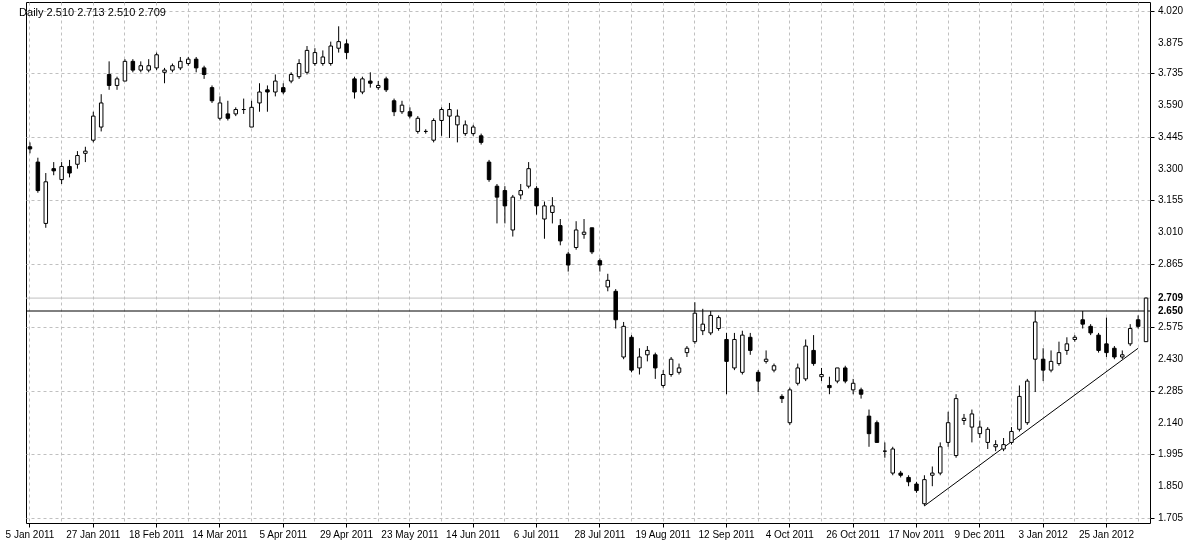 This screenshot has height=543, width=1197. What do you see at coordinates (1171, 168) in the screenshot?
I see `y-tick-label: 3.300` at bounding box center [1171, 168].